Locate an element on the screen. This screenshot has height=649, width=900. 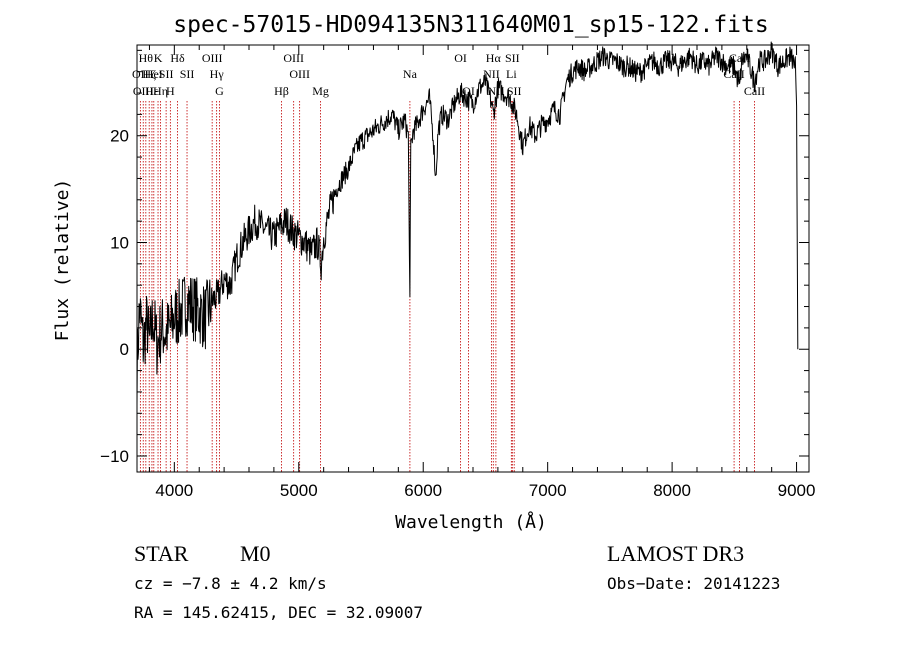
y-tick-label: 0 is located at coordinates (124, 349).